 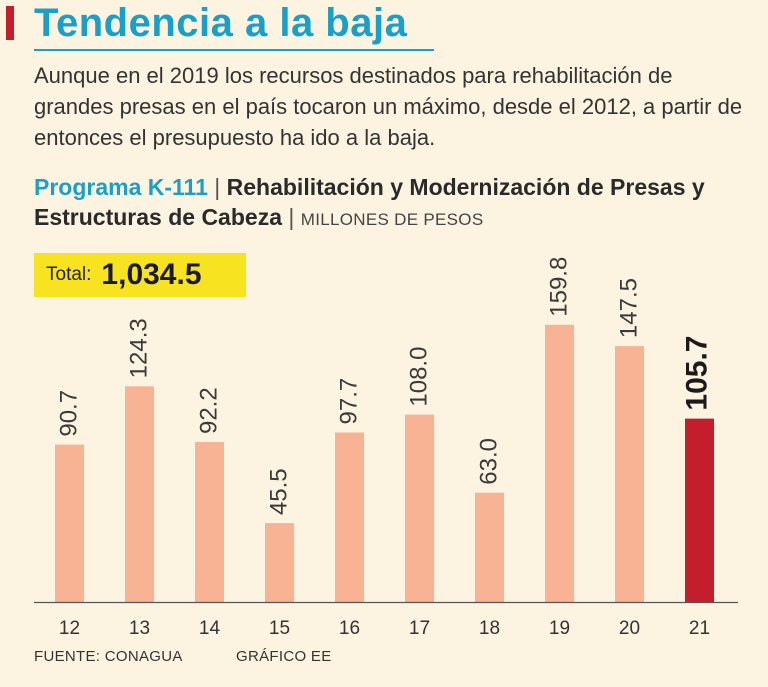 What do you see at coordinates (419, 628) in the screenshot?
I see `x-tick-label-17: 17` at bounding box center [419, 628].